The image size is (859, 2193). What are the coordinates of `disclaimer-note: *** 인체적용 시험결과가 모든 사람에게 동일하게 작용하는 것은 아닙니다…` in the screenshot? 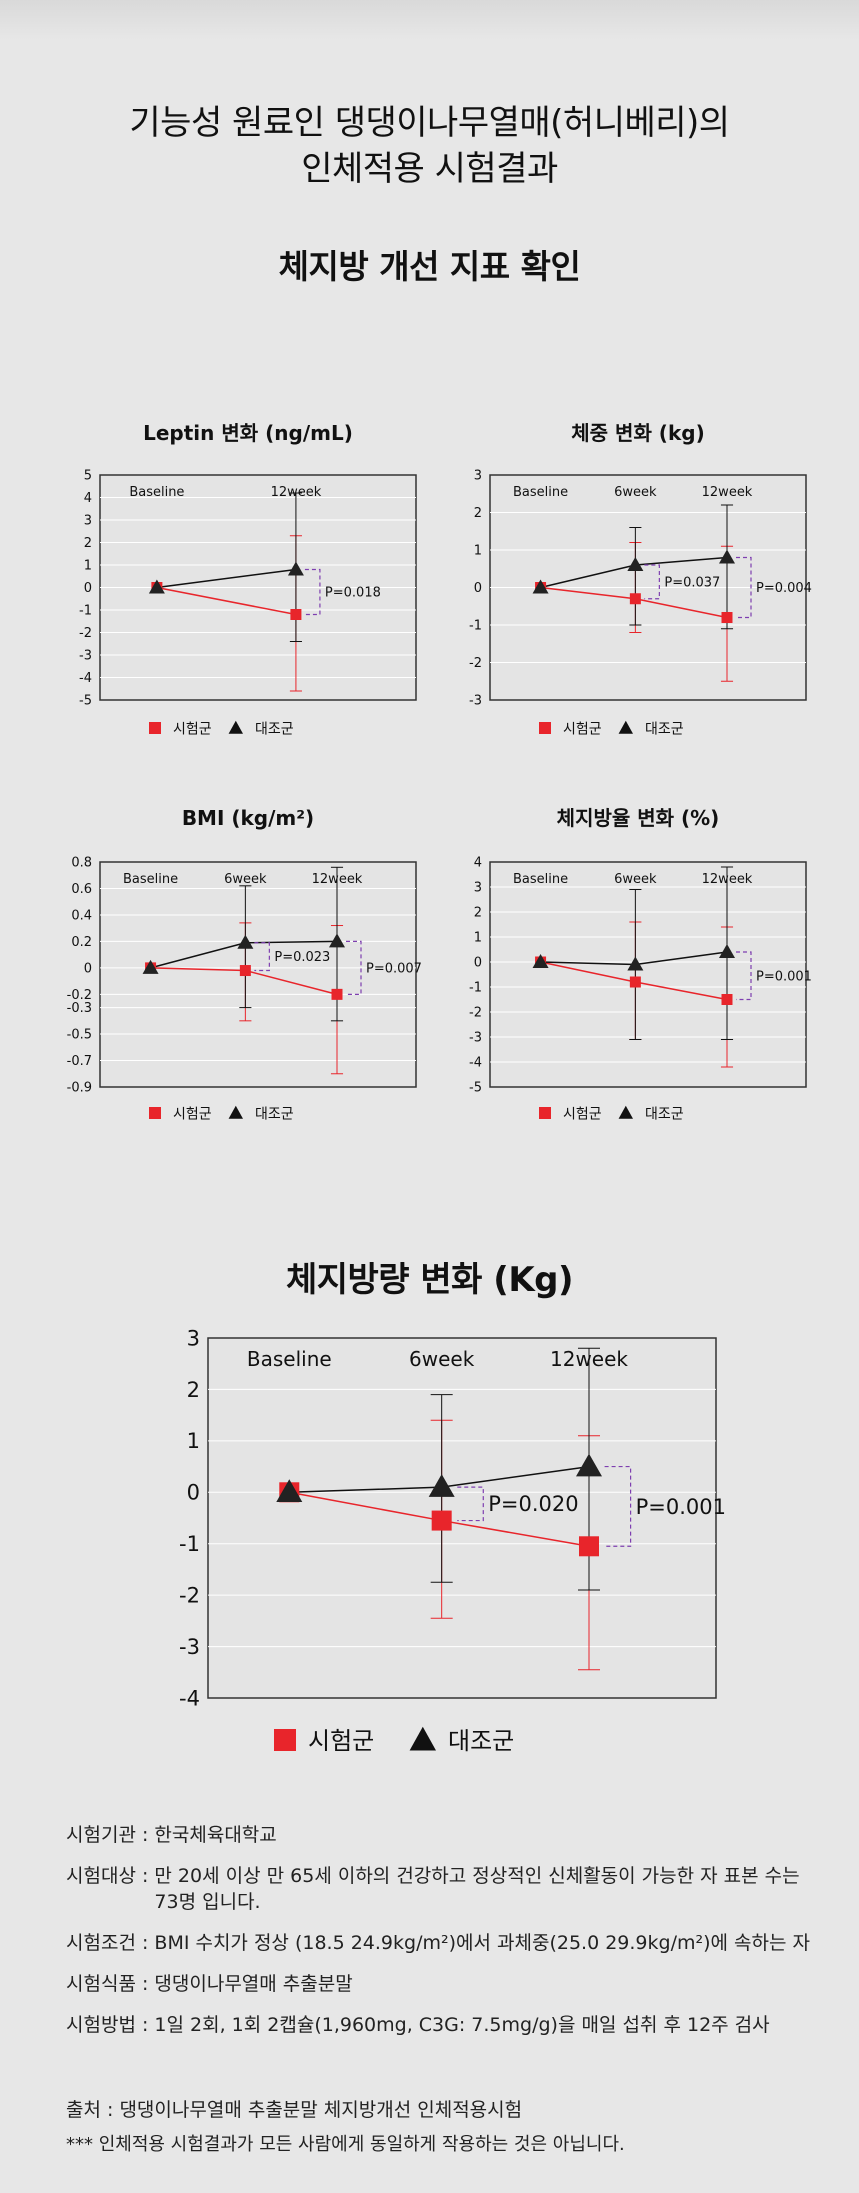 It's located at (345, 2144).